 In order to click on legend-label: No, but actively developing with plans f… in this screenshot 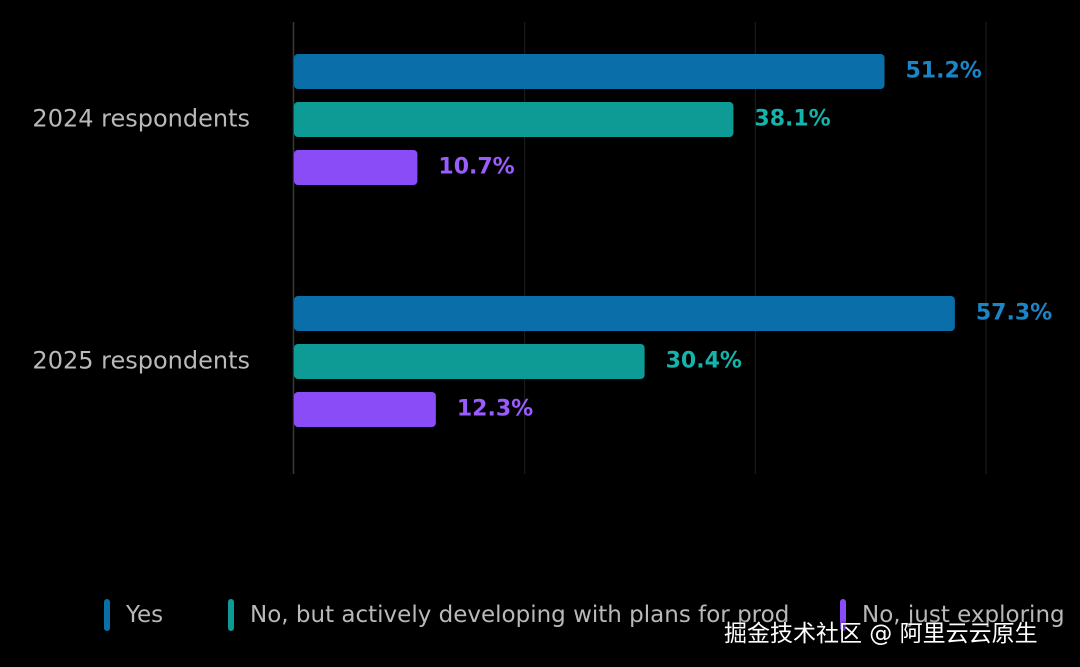, I will do `click(520, 615)`.